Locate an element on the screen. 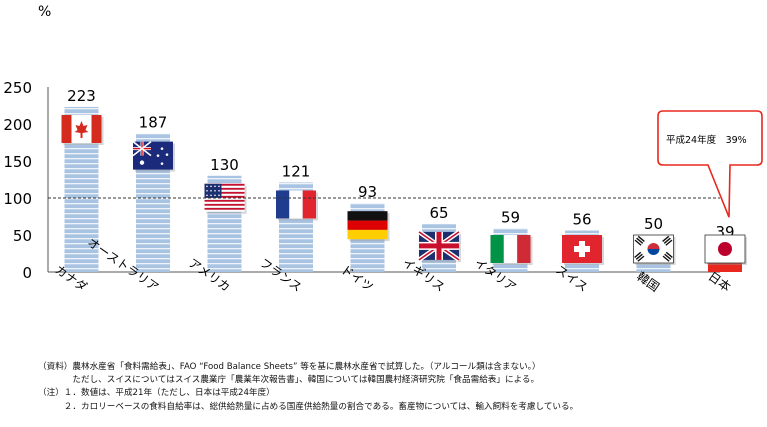 Image resolution: width=767 pixels, height=427 pixels. value-label: 187 is located at coordinates (153, 123).